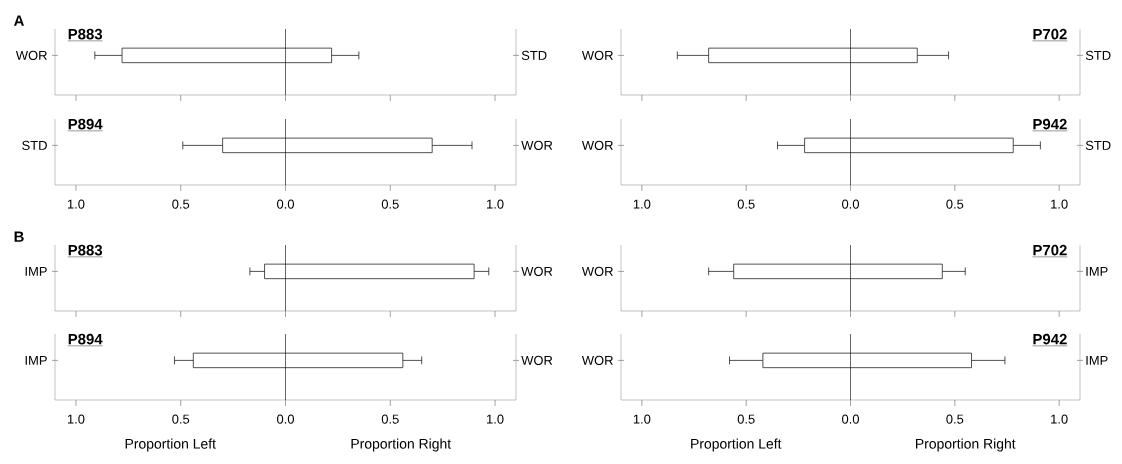 Image resolution: width=1122 pixels, height=464 pixels. What do you see at coordinates (19, 236) in the screenshot?
I see `chart-subtitle: B` at bounding box center [19, 236].